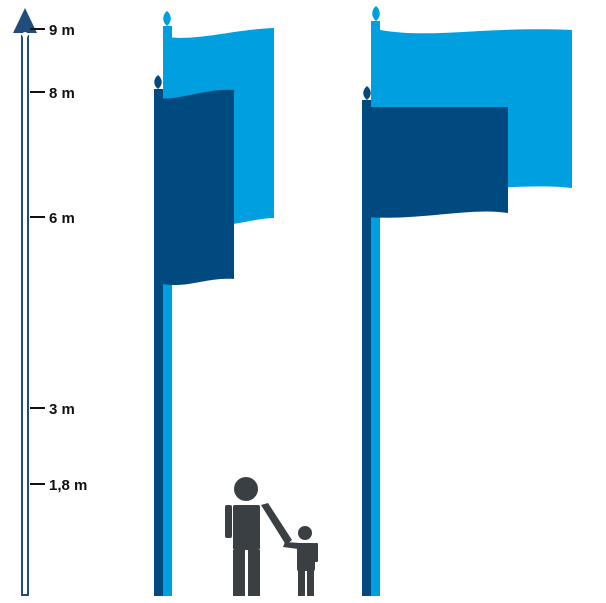  What do you see at coordinates (258, 536) in the screenshot?
I see `adult-person-icon` at bounding box center [258, 536].